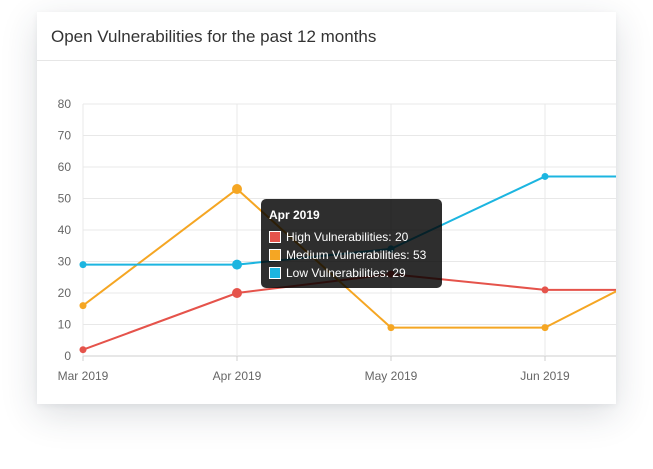 This screenshot has width=653, height=469. What do you see at coordinates (65, 104) in the screenshot?
I see `y-tick-label: 80` at bounding box center [65, 104].